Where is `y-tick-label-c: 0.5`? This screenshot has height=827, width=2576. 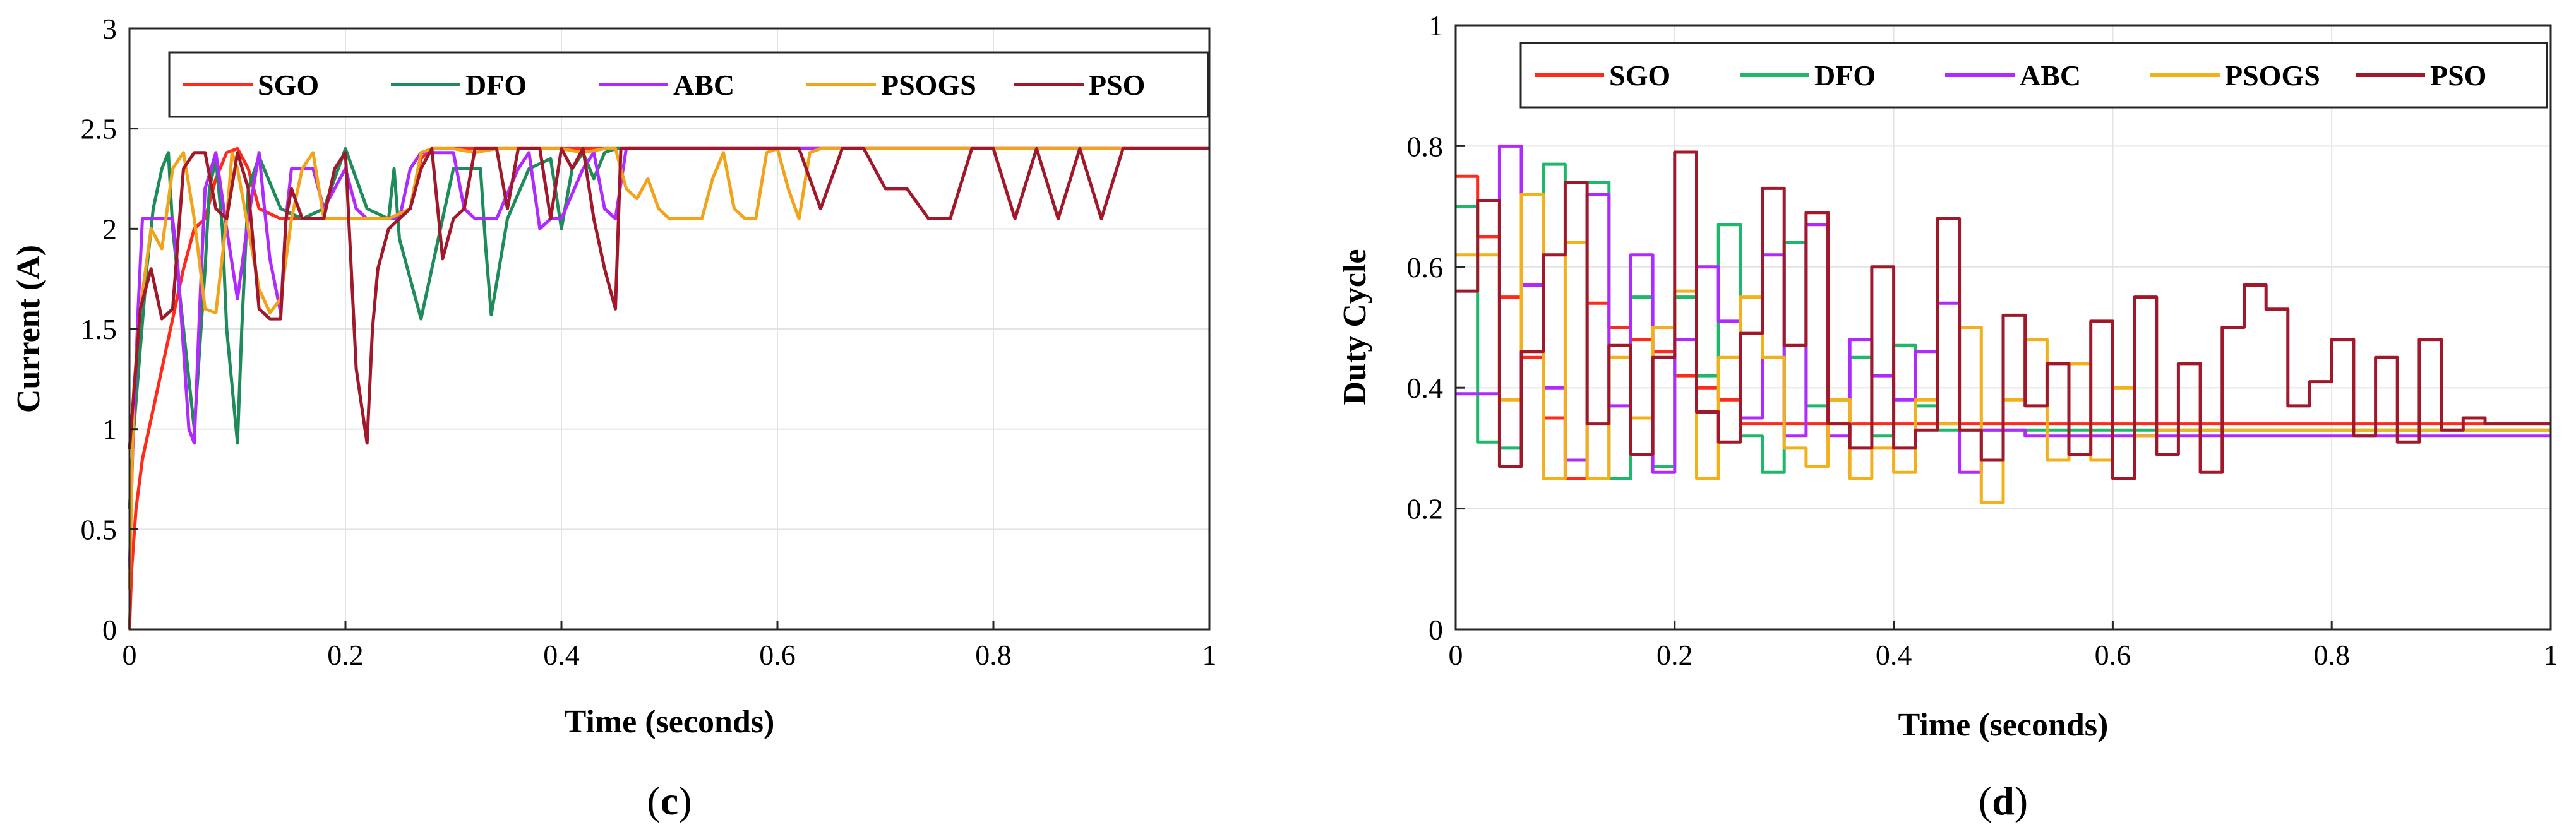 y-tick-label-c: 0.5 is located at coordinates (99, 529).